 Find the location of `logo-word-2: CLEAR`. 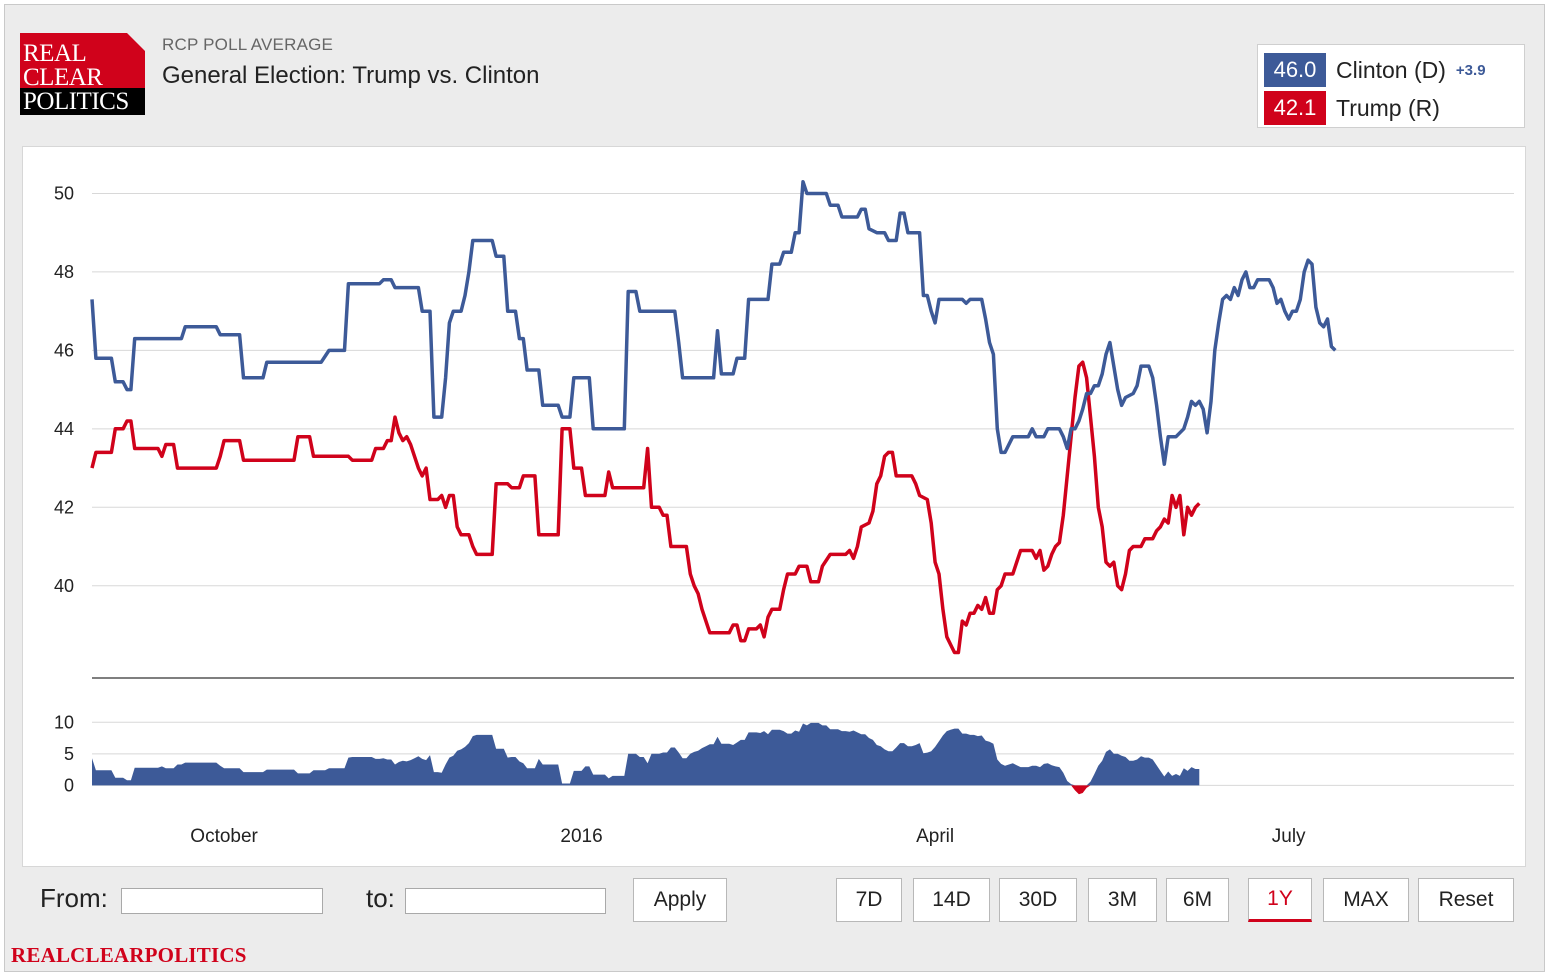

logo-word-2: CLEAR is located at coordinates (63, 77).